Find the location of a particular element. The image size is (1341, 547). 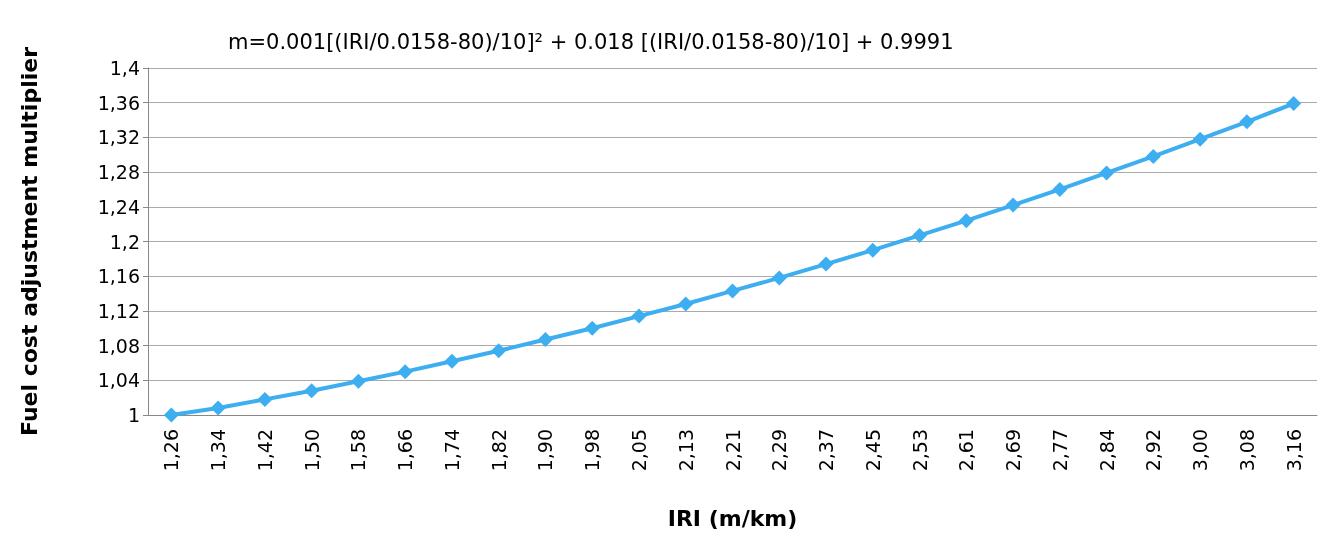

x-tick-label: 1,42 is located at coordinates (264, 450).